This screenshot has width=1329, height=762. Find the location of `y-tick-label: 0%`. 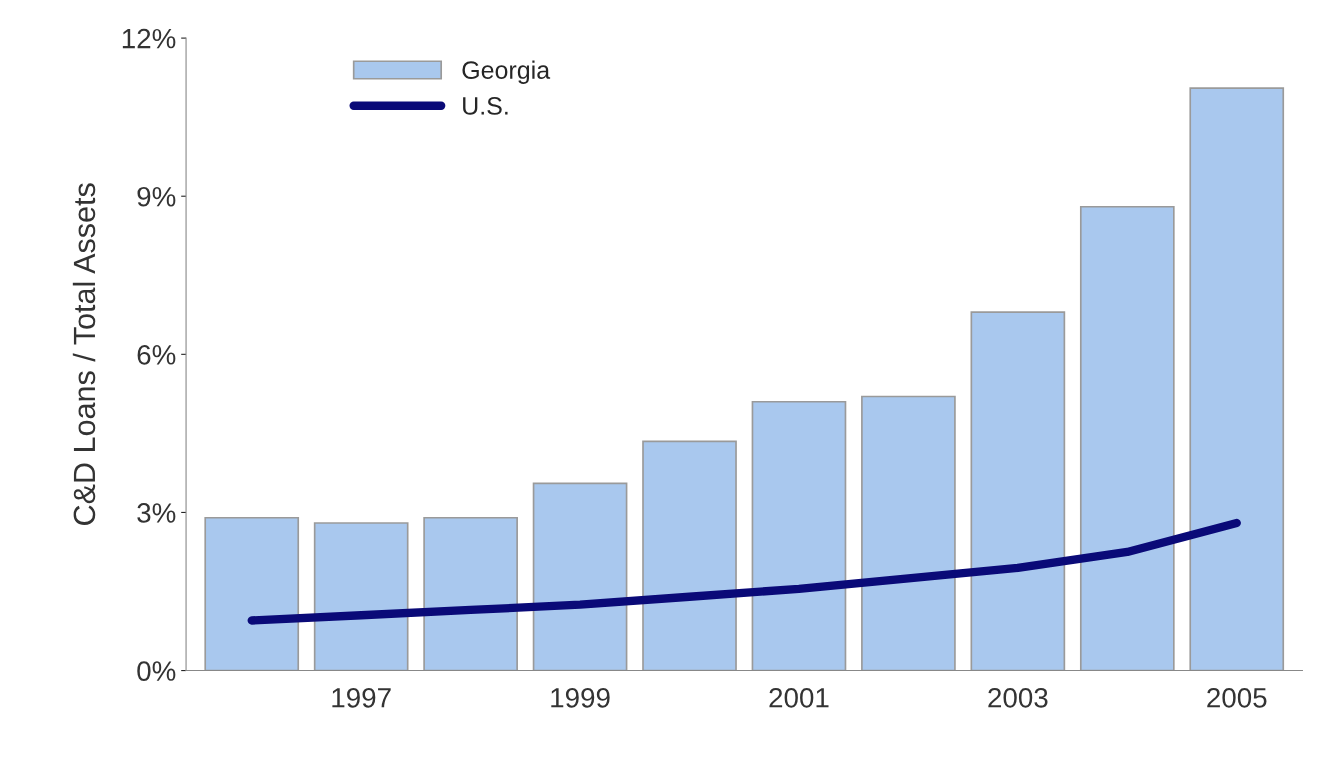

y-tick-label: 0% is located at coordinates (156, 671).